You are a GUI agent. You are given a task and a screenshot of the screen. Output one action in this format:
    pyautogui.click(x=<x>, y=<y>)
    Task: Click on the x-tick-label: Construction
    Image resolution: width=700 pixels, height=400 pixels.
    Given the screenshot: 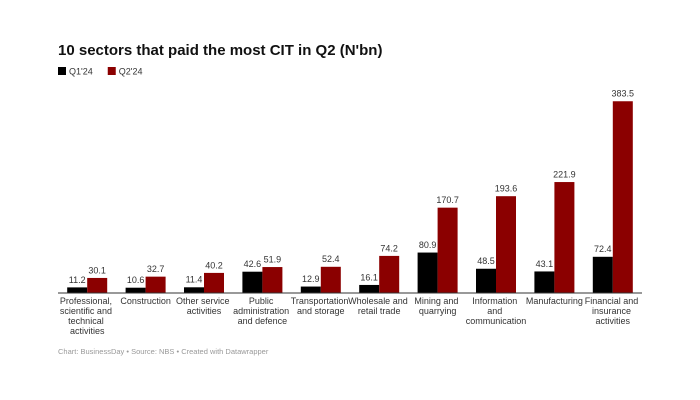 What is the action you would take?
    pyautogui.click(x=145, y=301)
    